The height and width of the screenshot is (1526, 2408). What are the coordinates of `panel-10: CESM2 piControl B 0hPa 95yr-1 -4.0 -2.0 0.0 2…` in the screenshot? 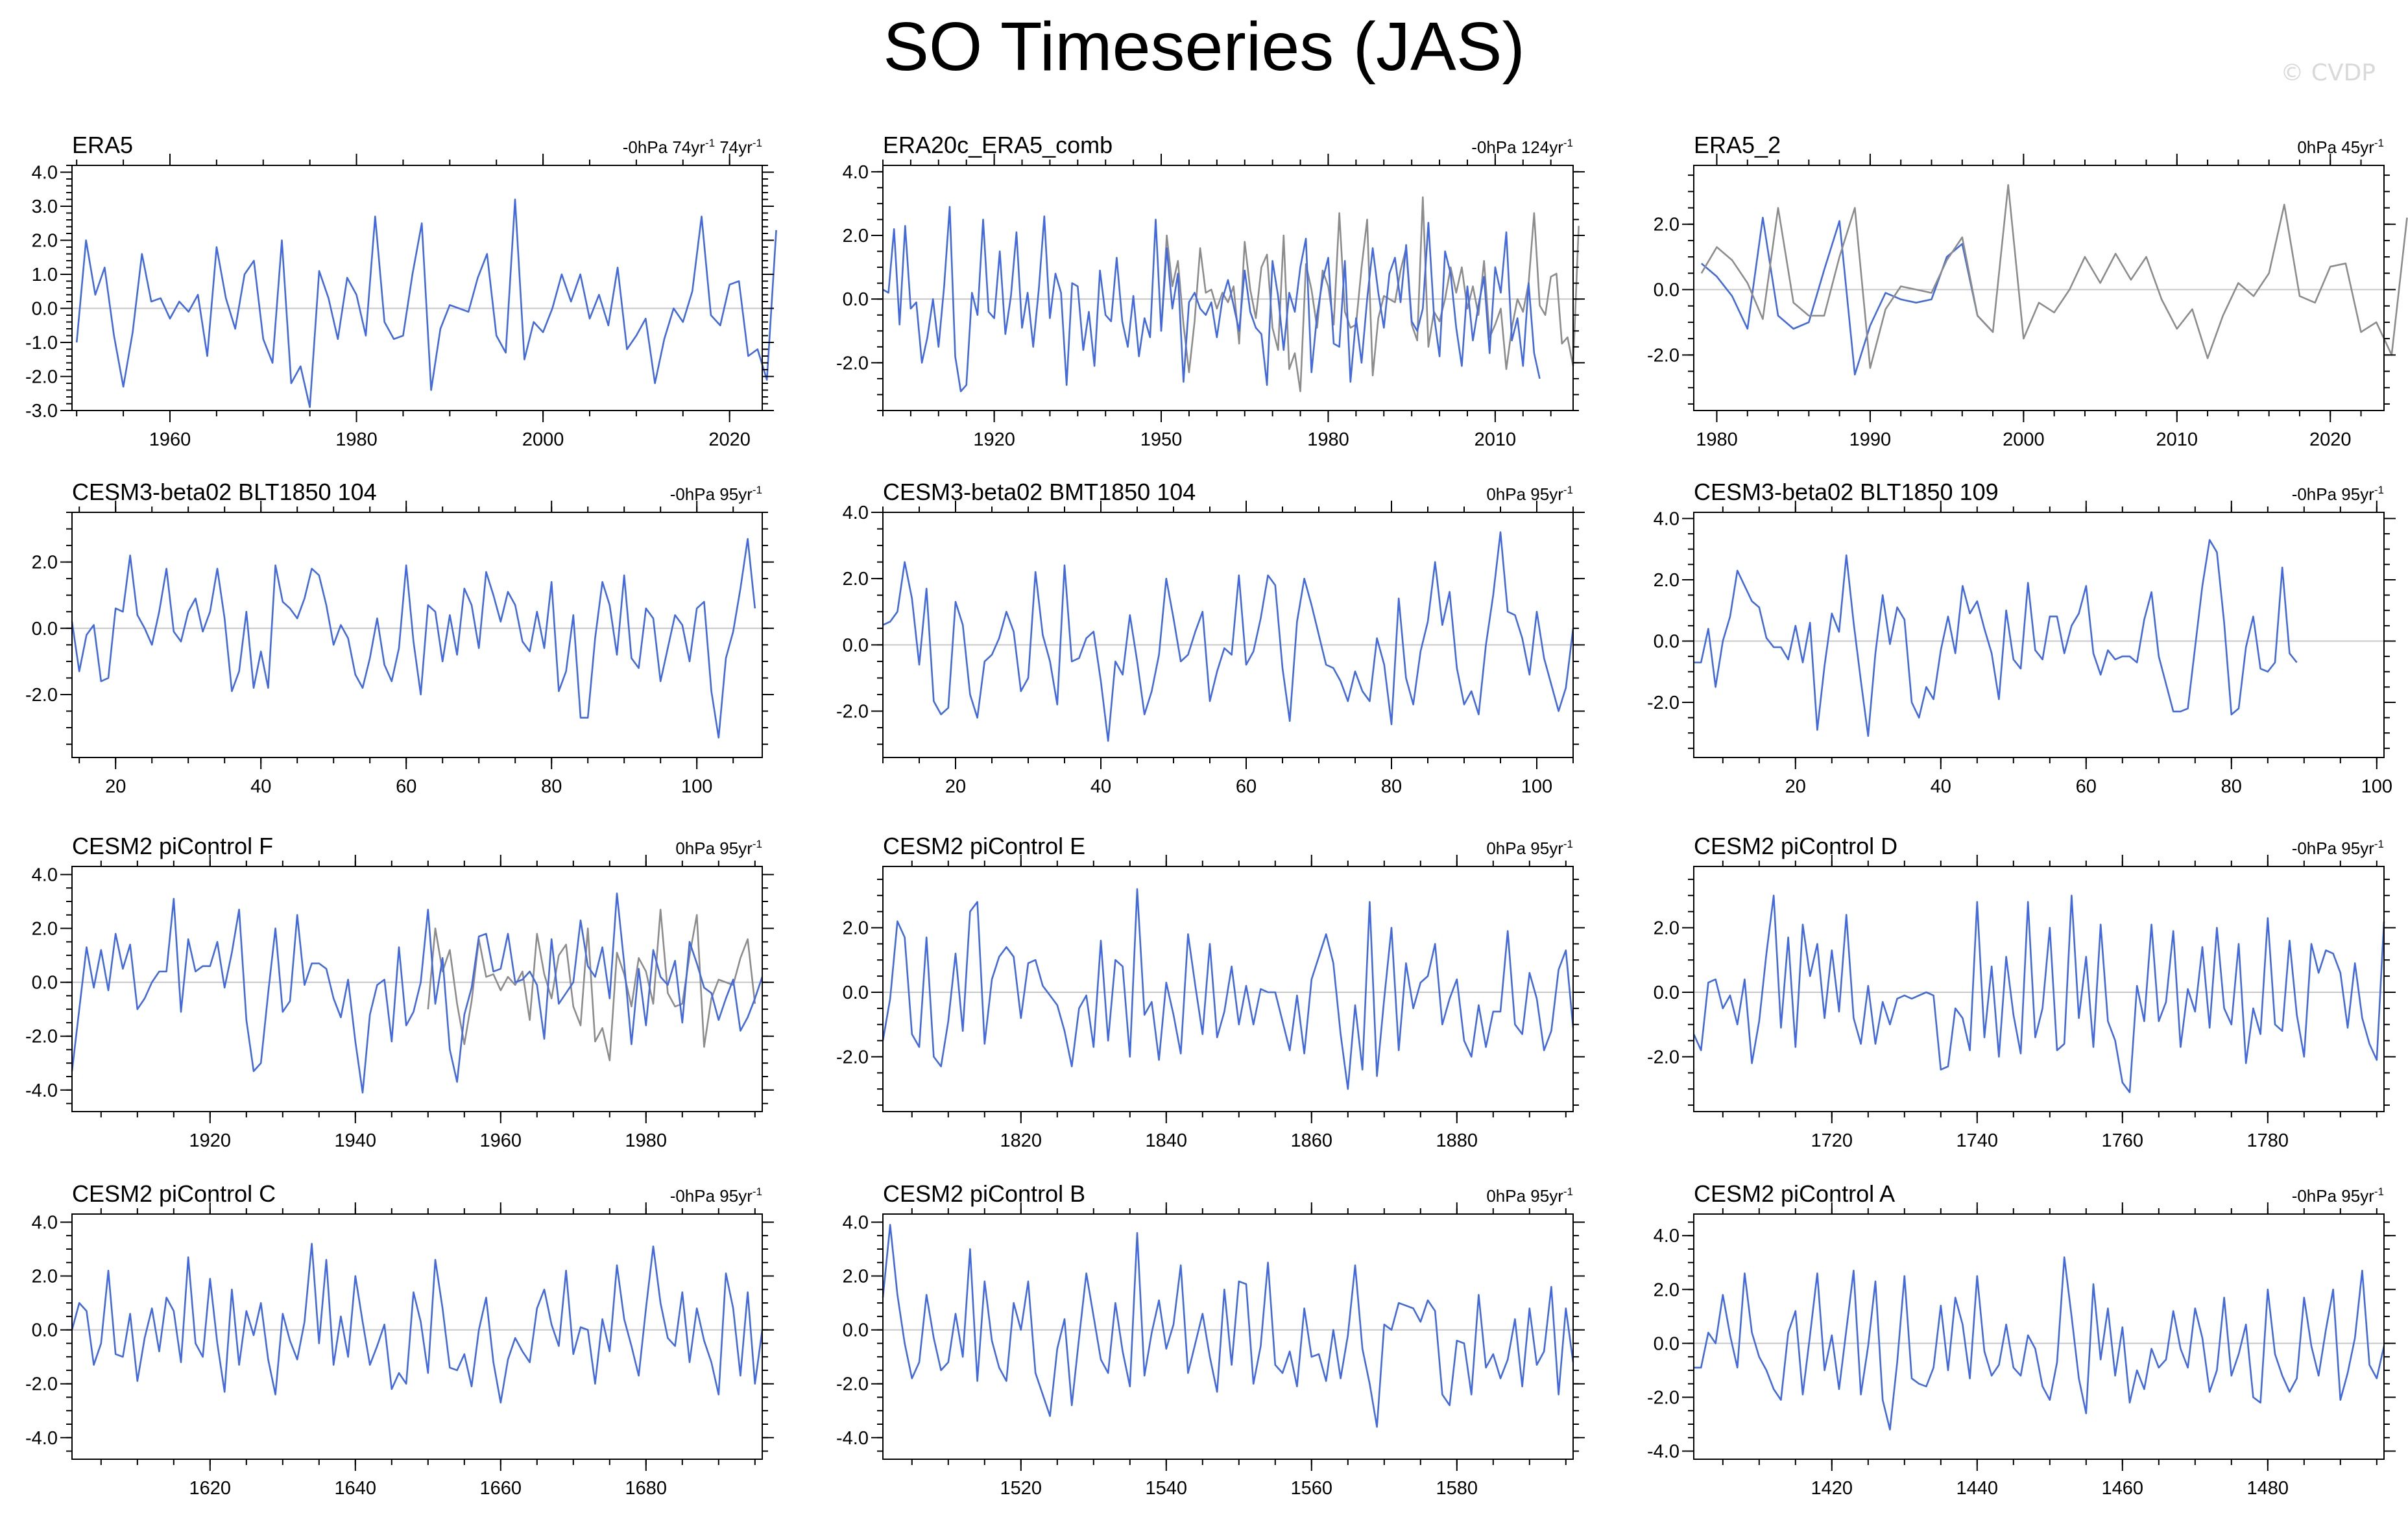 It's located at (1210, 1339).